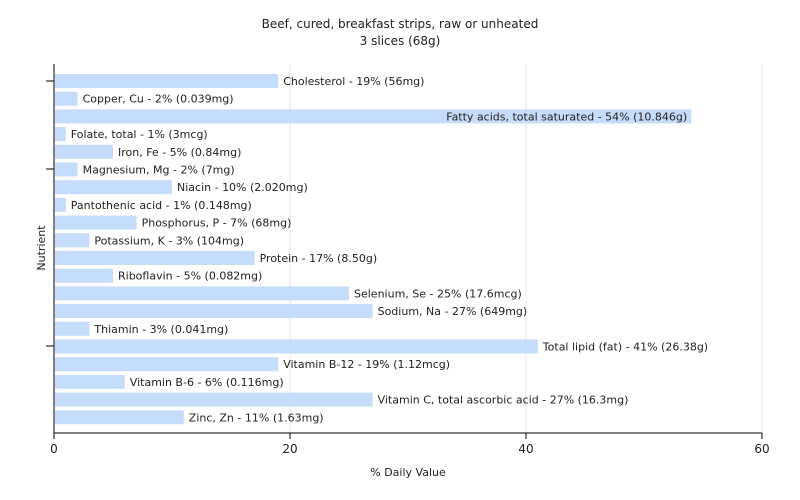 The height and width of the screenshot is (500, 800). I want to click on bar-label-17: Vitamin B-6 - 6% (0.116mg), so click(207, 382).